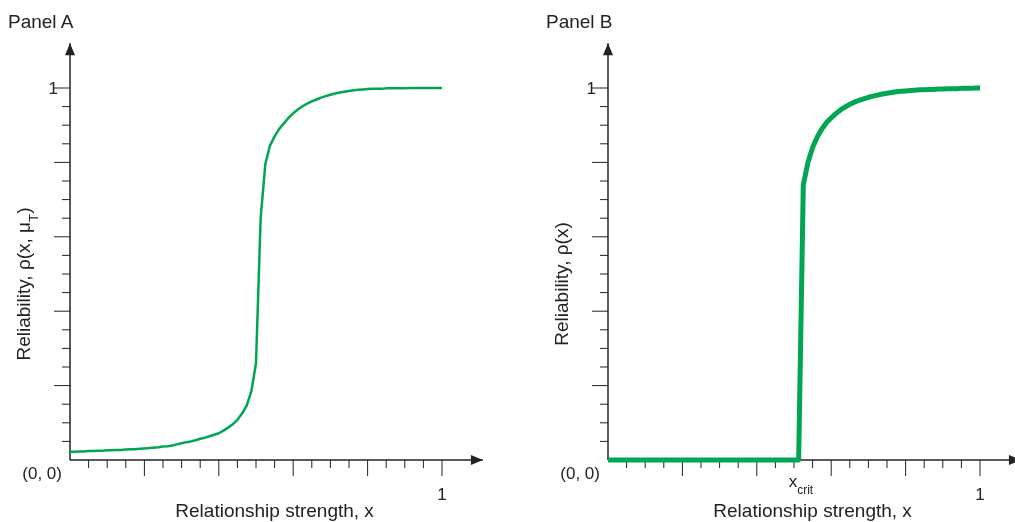 This screenshot has height=522, width=1015. What do you see at coordinates (579, 21) in the screenshot?
I see `chart-title: Panel B` at bounding box center [579, 21].